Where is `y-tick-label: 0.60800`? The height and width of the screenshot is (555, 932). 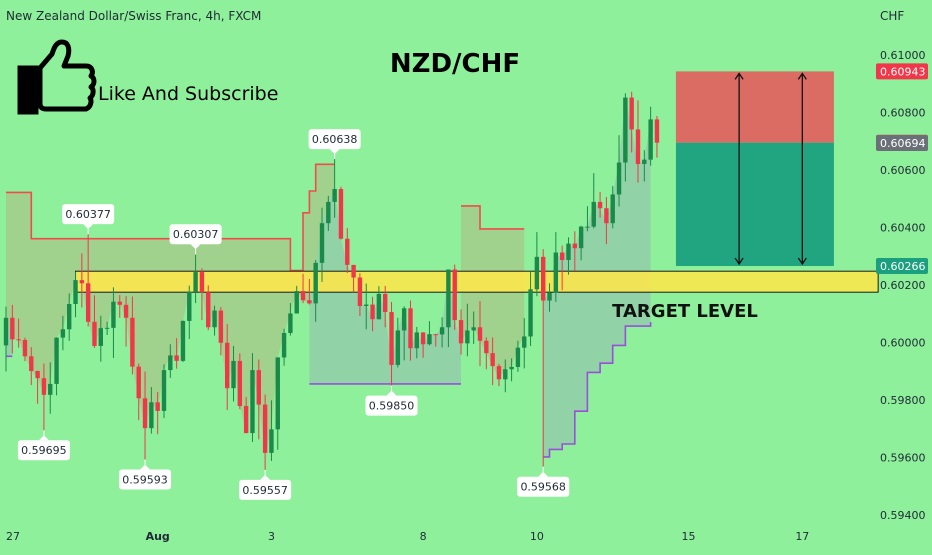
y-tick-label: 0.60800 is located at coordinates (903, 113).